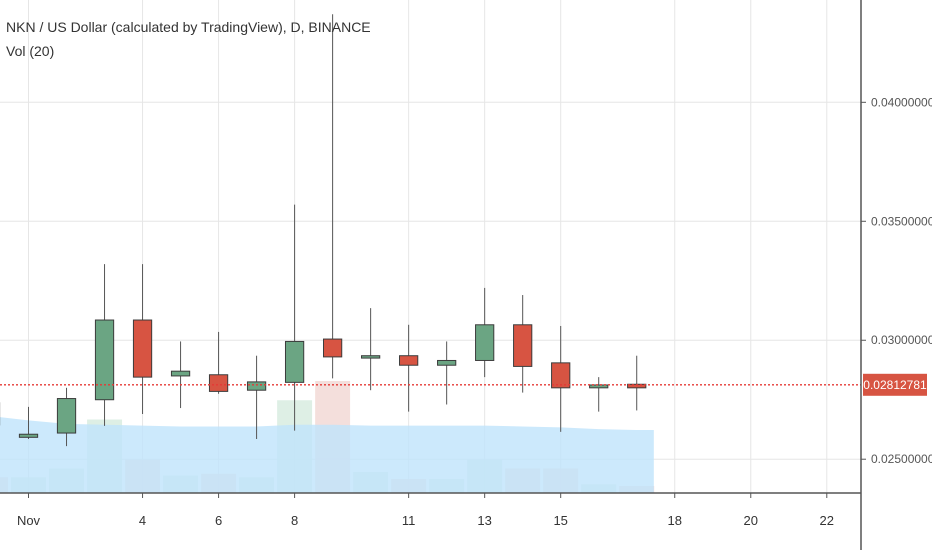  I want to click on volume-bars, so click(327, 437).